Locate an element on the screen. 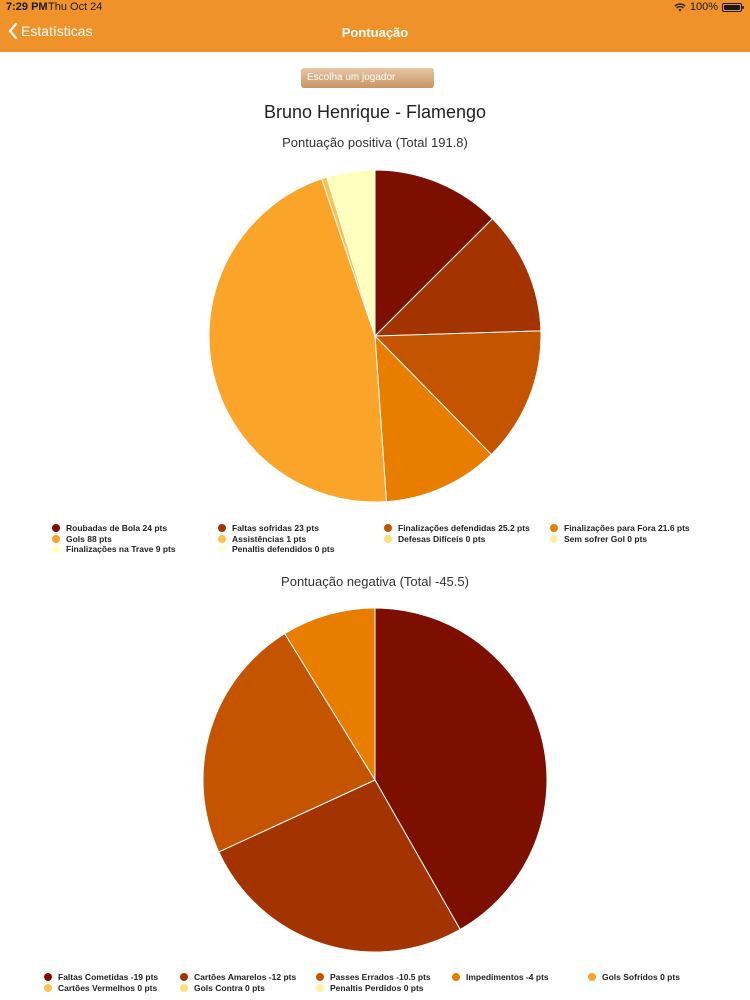 Image resolution: width=750 pixels, height=1000 pixels. positive-pie-chart is located at coordinates (375, 336).